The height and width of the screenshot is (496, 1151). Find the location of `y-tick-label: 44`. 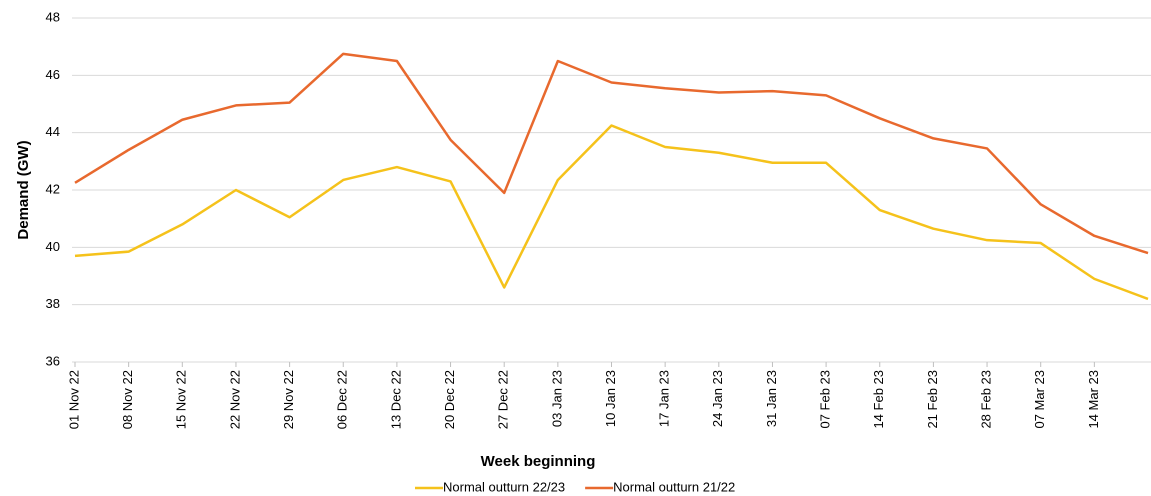

y-tick-label: 44 is located at coordinates (53, 131).